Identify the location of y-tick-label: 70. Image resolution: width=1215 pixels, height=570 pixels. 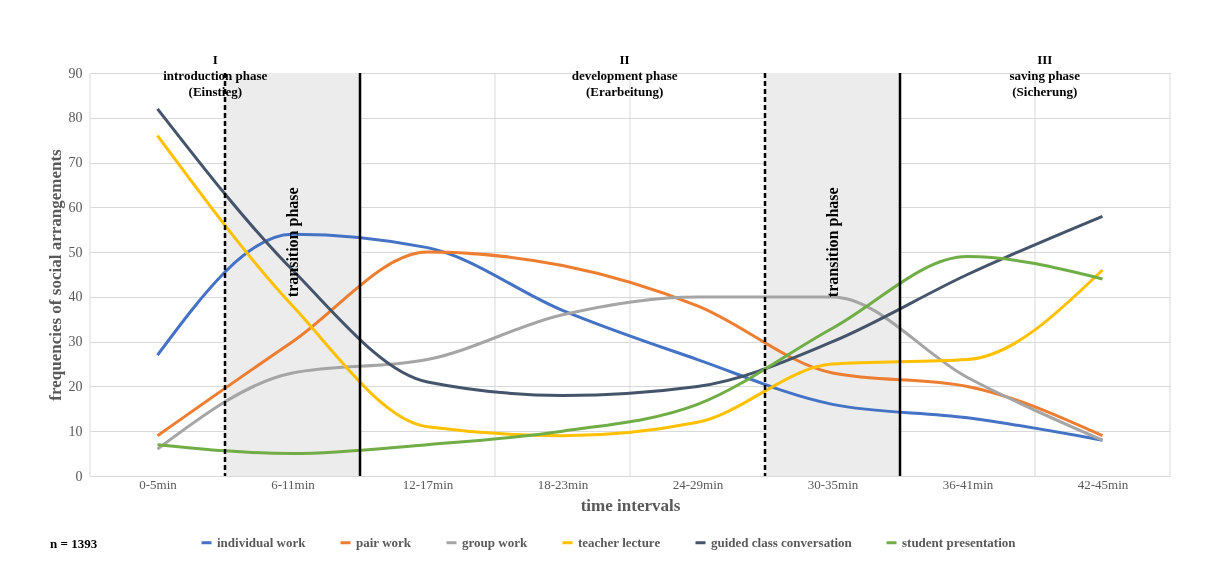
(75, 163).